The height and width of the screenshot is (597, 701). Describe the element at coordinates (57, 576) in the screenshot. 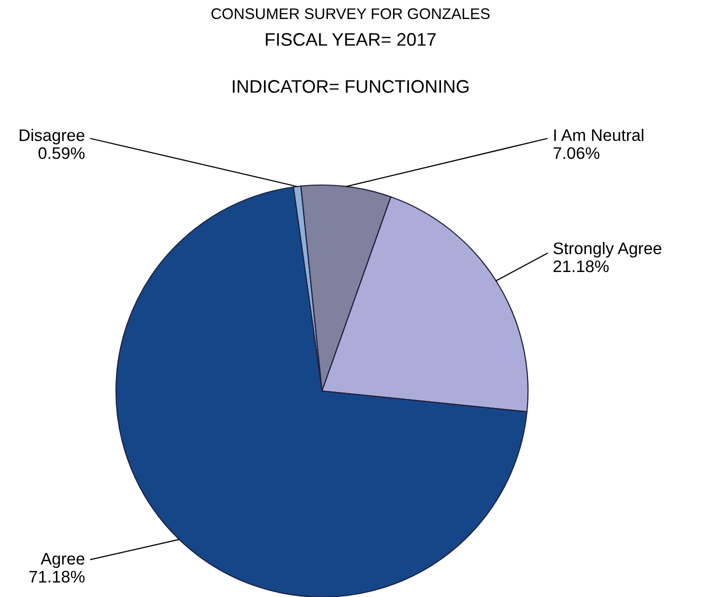

I see `data-label: 71.18%` at that location.